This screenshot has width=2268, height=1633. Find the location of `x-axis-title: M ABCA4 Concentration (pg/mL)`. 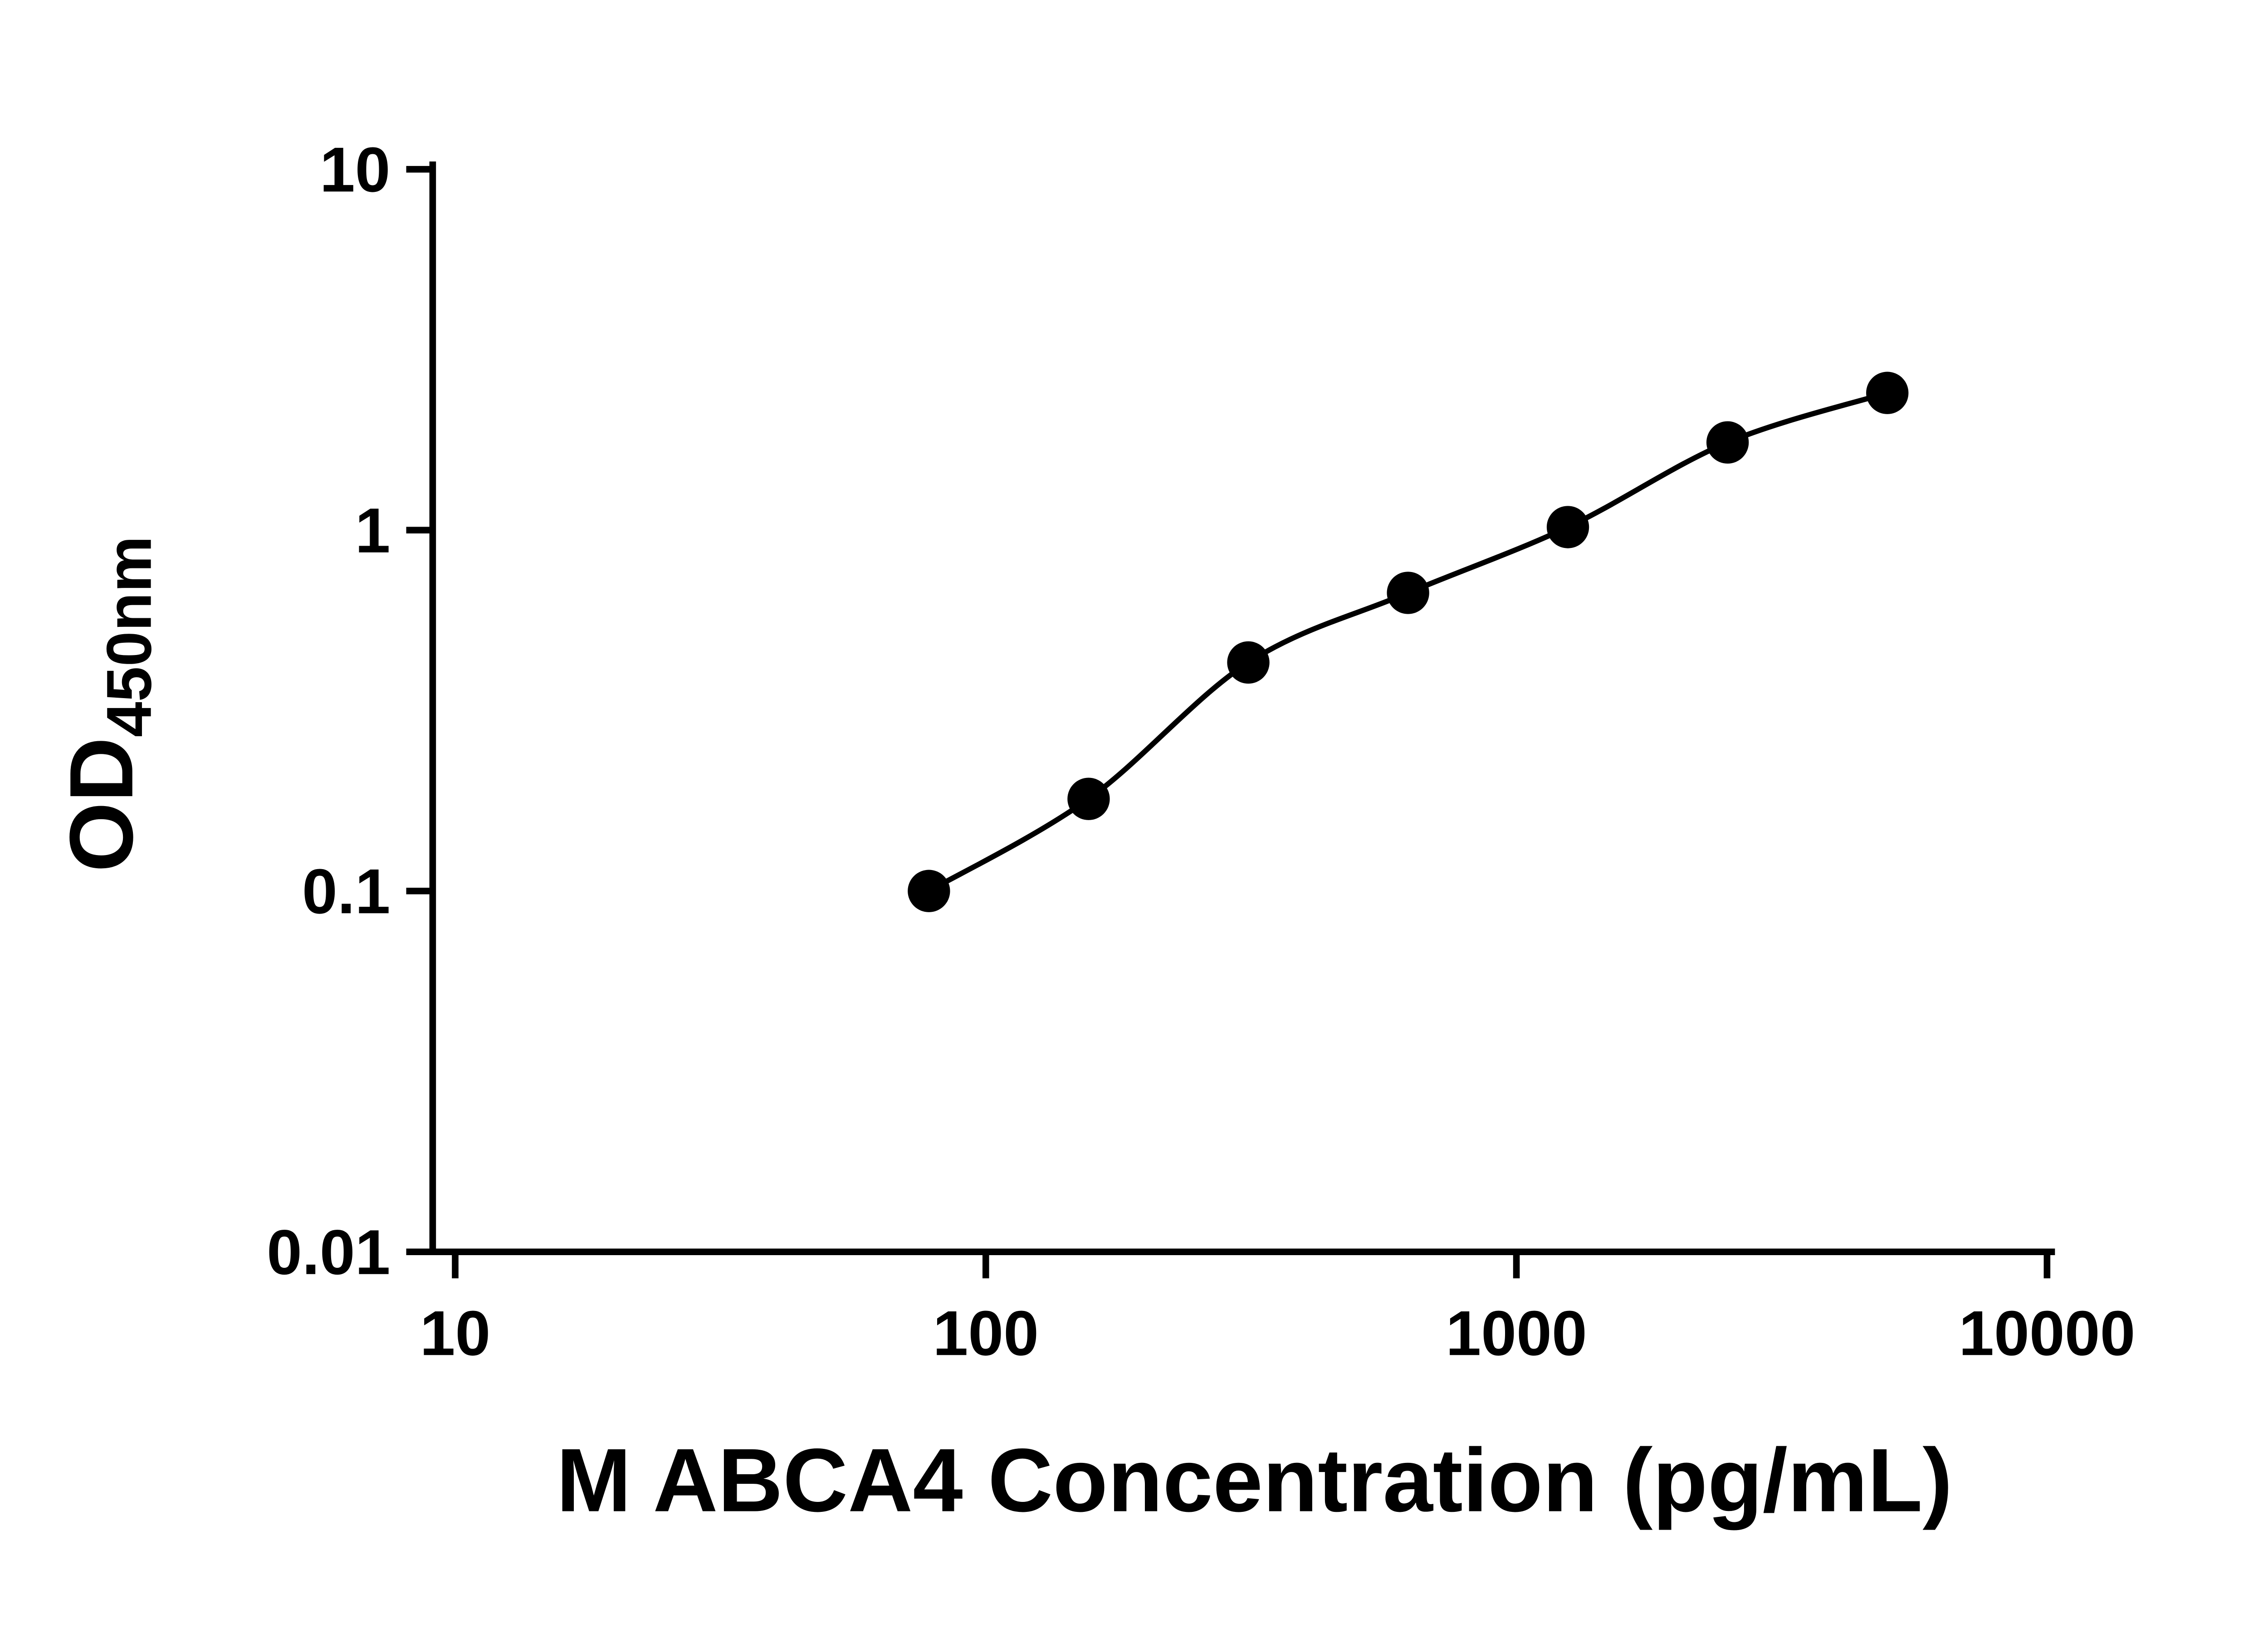

x-axis-title: M ABCA4 Concentration (pg/mL) is located at coordinates (1254, 1480).